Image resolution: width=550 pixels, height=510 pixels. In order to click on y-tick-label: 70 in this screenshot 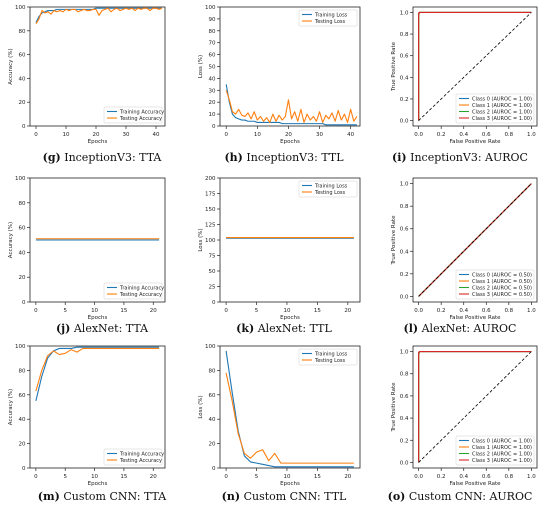, I will do `click(212, 44)`.